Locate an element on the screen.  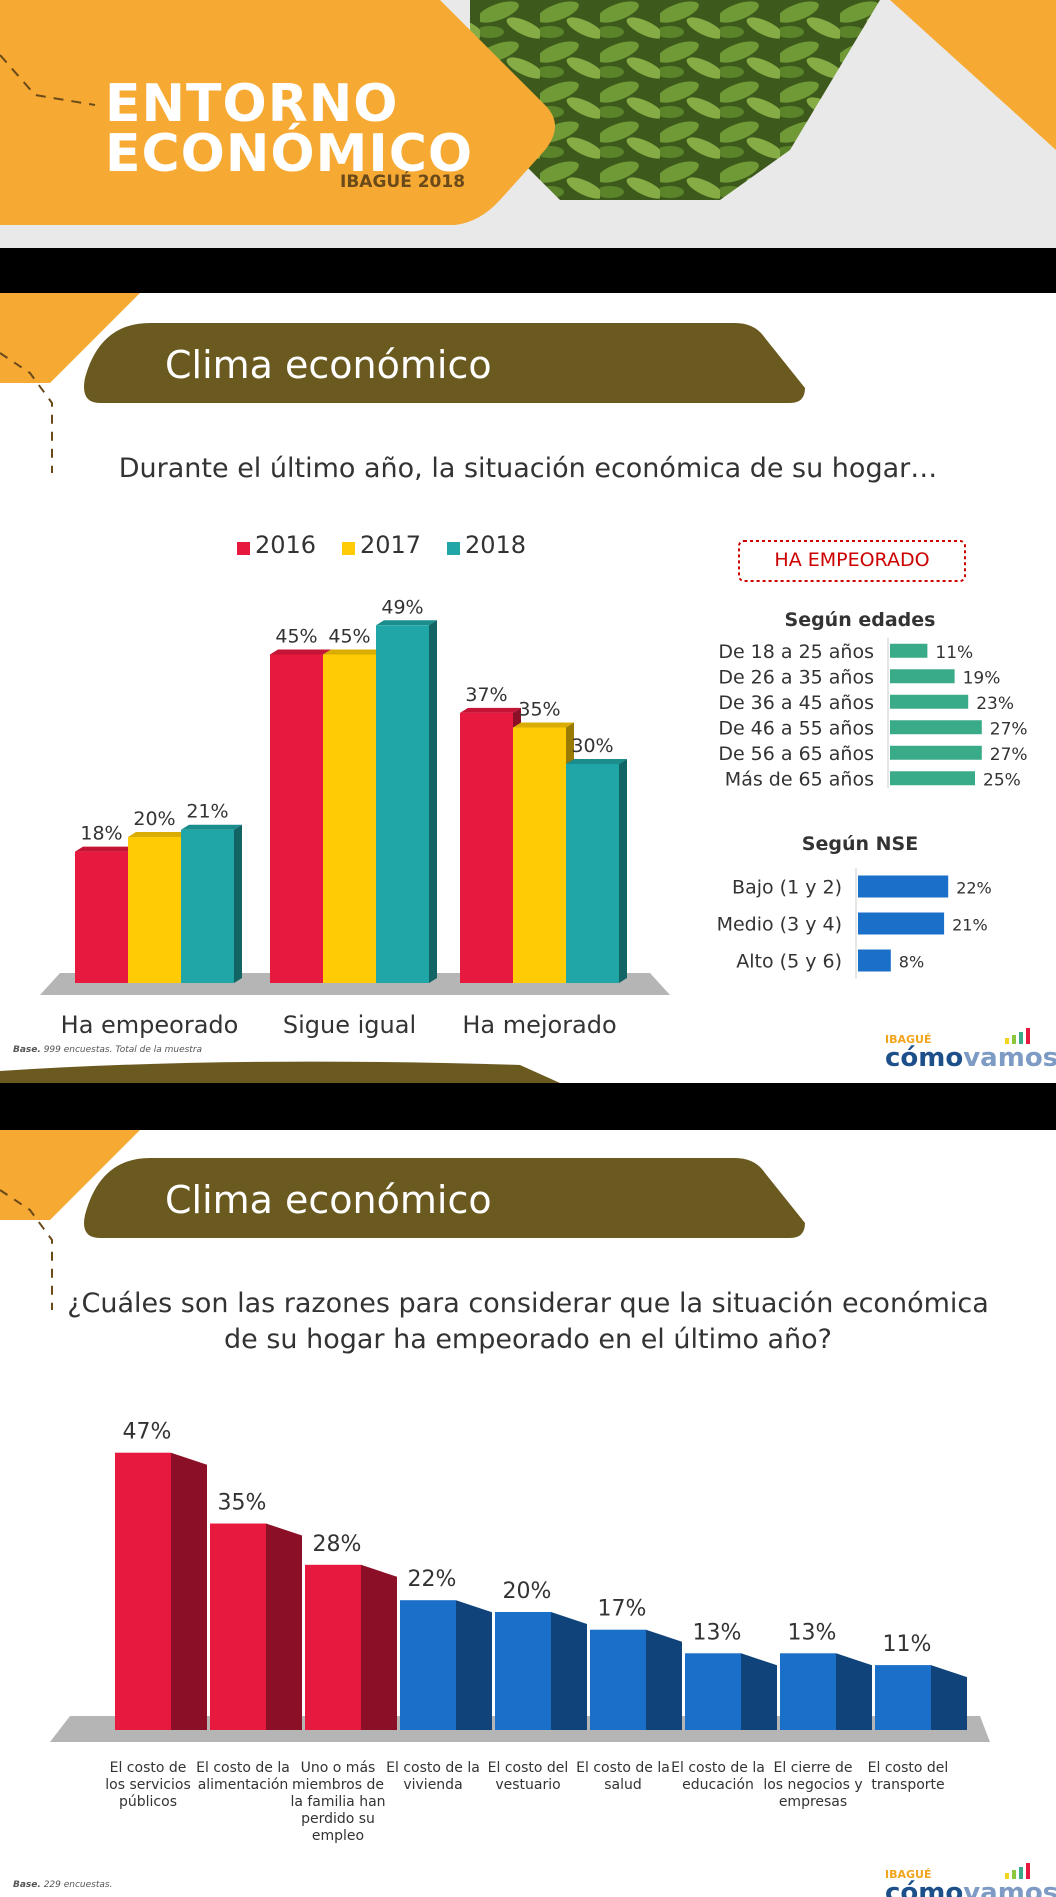
hbar-category-label: De 46 a 55 años is located at coordinates (796, 728).